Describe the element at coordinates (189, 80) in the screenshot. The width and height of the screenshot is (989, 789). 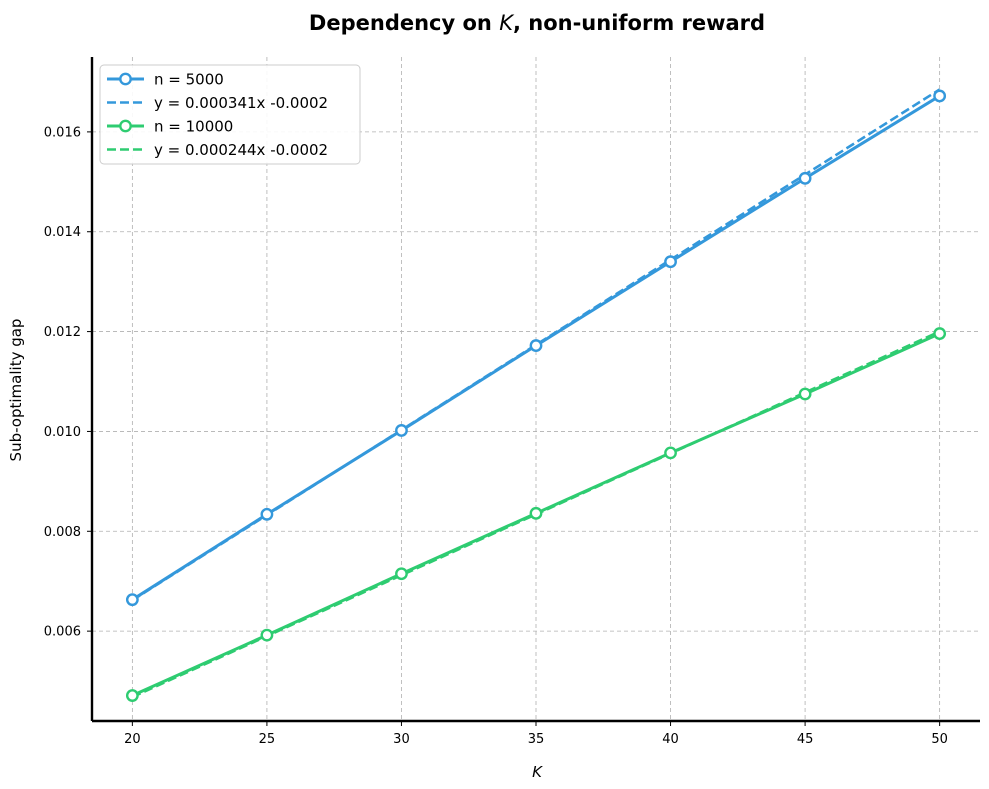
I see `legend-label: n = 5000` at that location.